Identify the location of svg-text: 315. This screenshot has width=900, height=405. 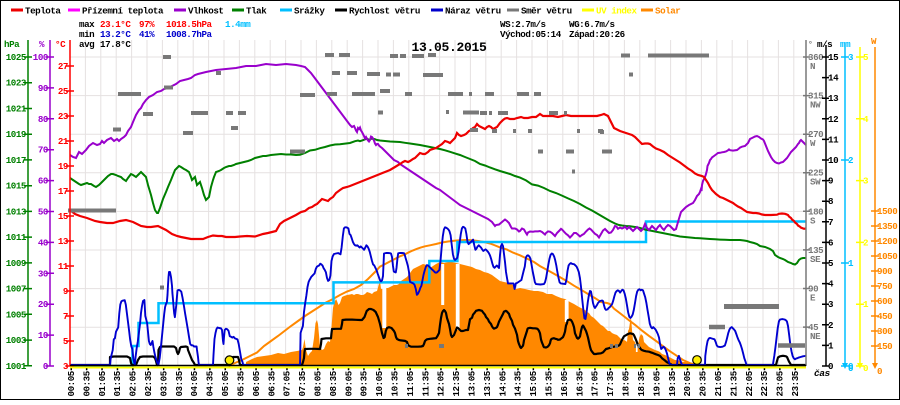
(816, 96).